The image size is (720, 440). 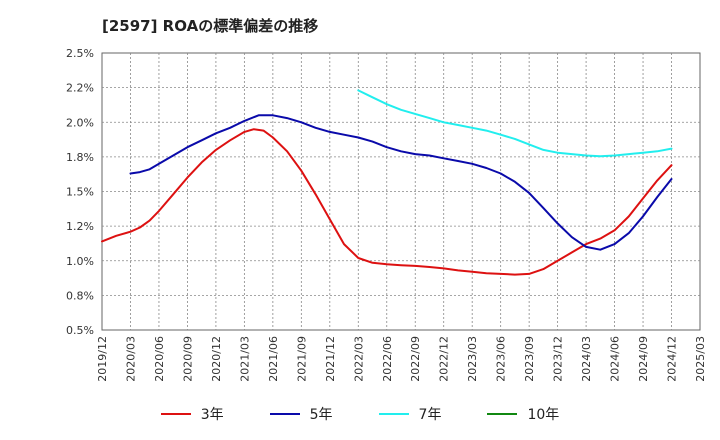 I want to click on x-tick-label: 2022/03, so click(x=358, y=359).